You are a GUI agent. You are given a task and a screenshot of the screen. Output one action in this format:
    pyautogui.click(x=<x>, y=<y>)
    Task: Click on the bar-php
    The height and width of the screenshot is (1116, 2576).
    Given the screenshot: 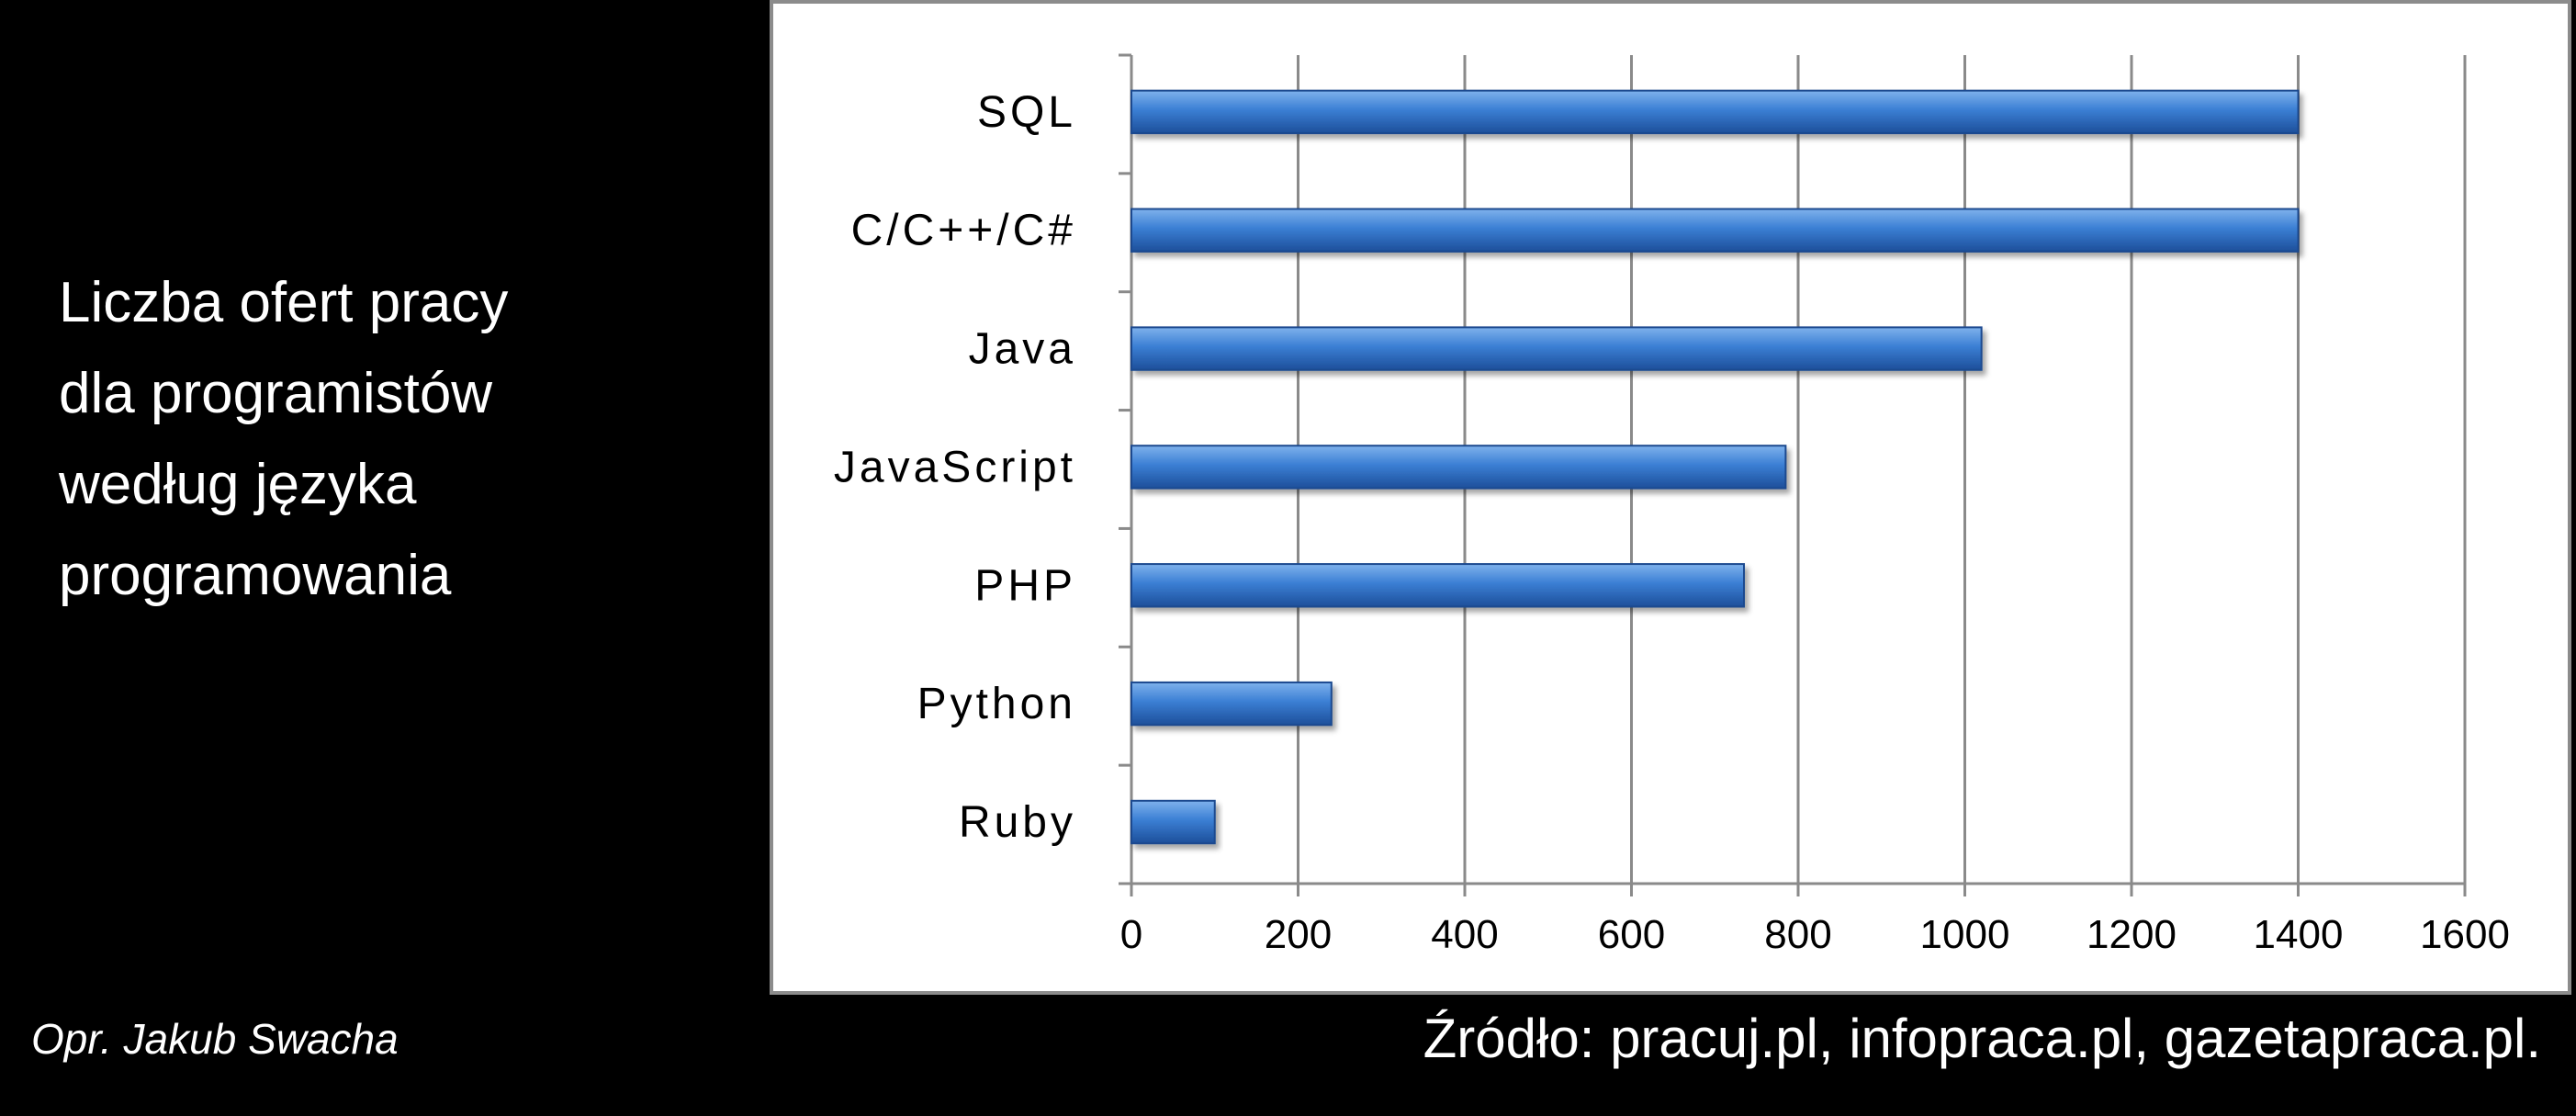 What is the action you would take?
    pyautogui.click(x=1438, y=585)
    